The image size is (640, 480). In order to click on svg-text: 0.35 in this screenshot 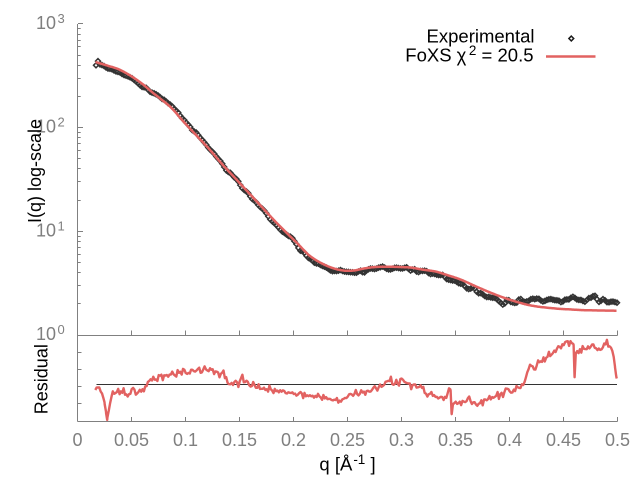, I will do `click(455, 440)`.